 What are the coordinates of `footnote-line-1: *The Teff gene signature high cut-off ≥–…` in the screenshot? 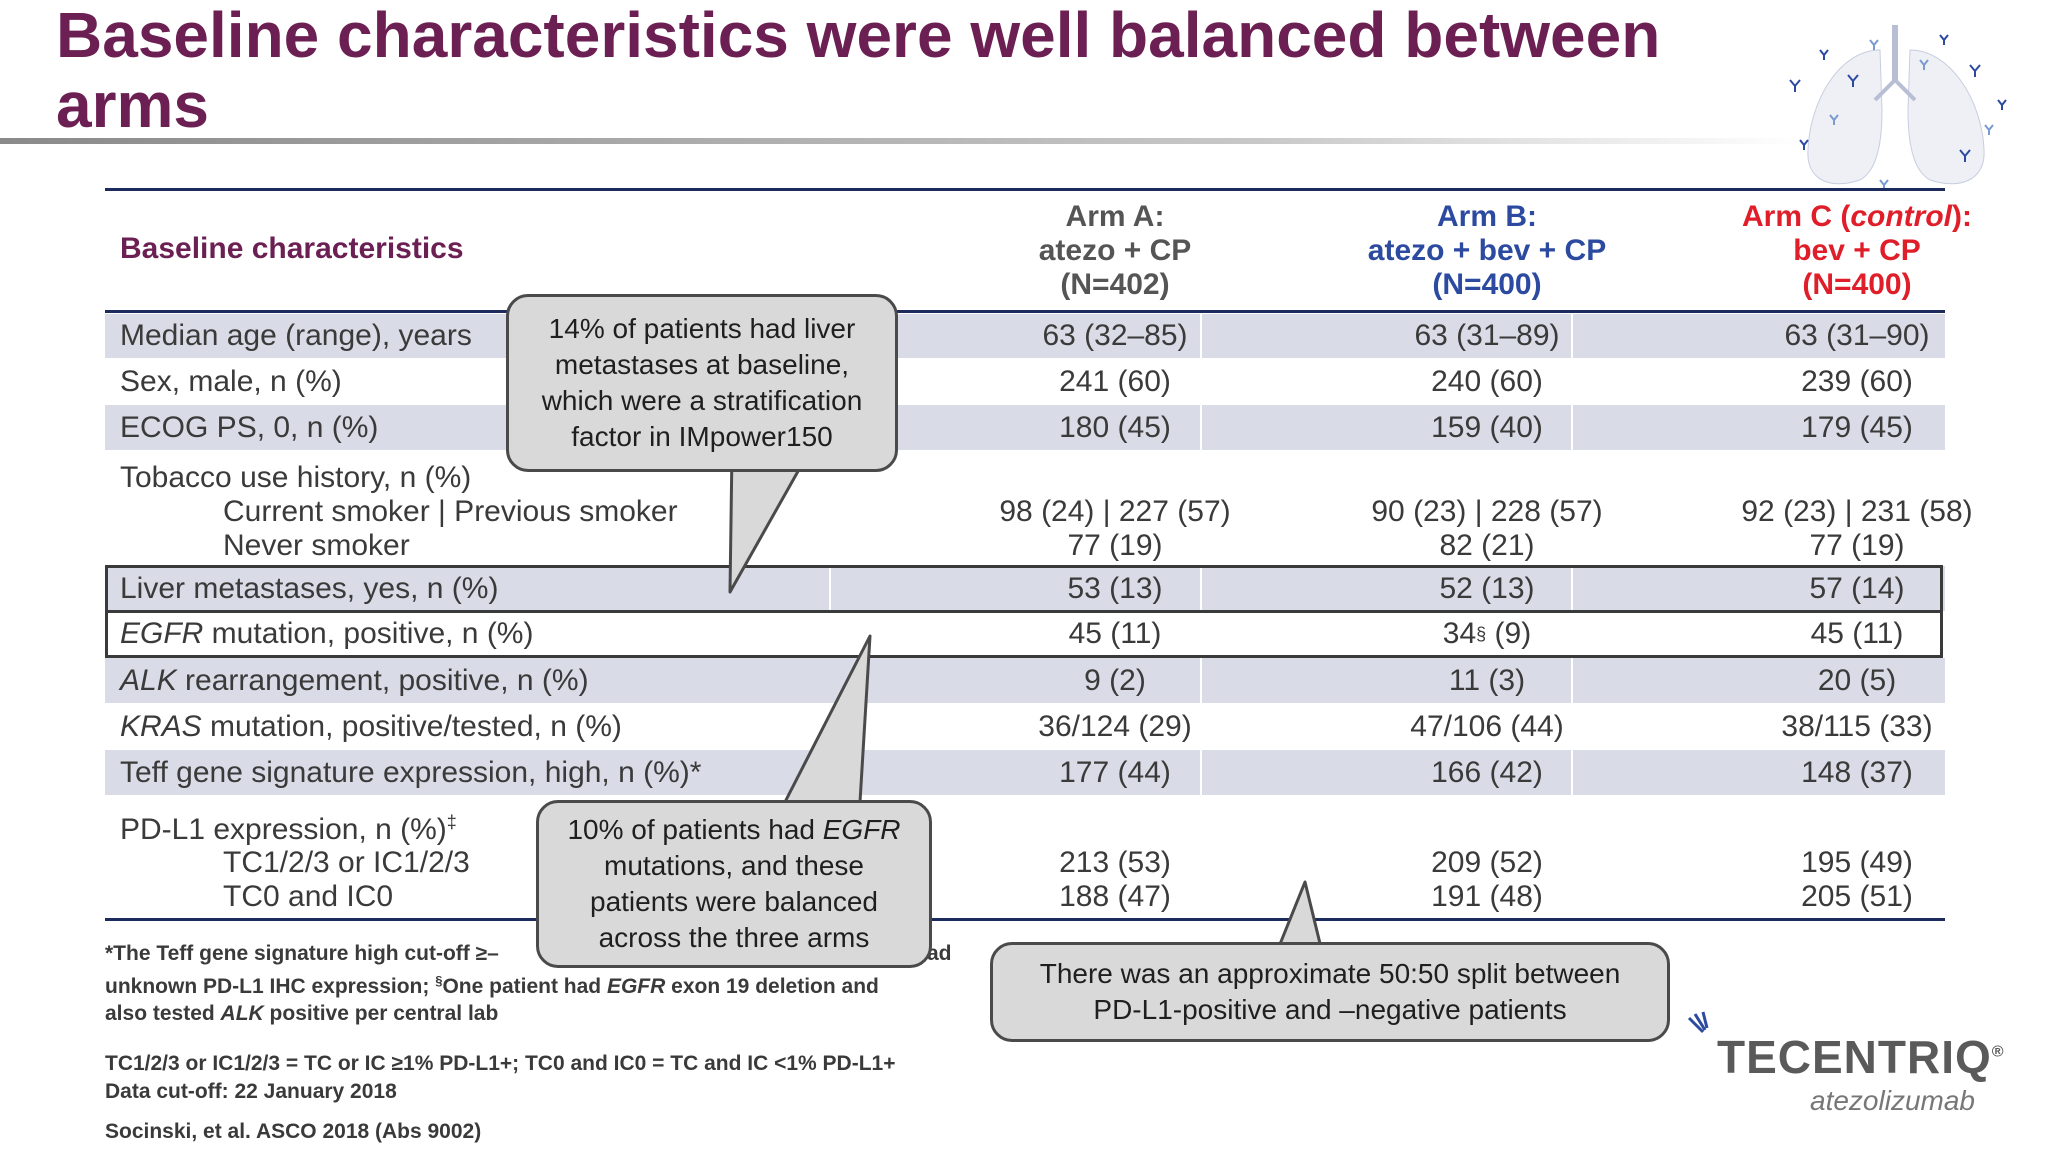 It's located at (528, 953).